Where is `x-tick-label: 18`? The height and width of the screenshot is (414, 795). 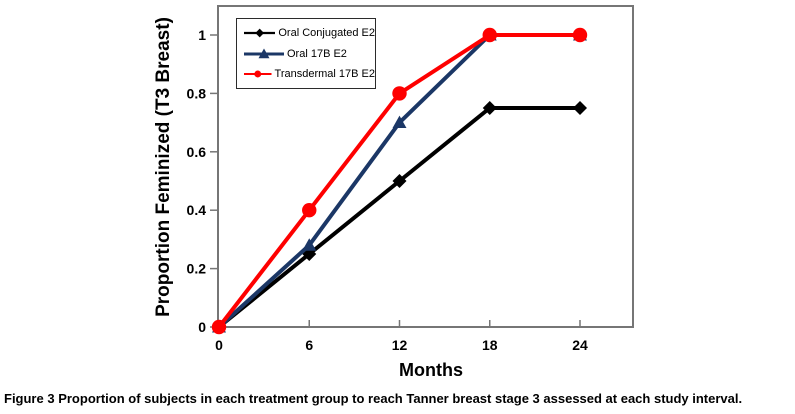 x-tick-label: 18 is located at coordinates (490, 345).